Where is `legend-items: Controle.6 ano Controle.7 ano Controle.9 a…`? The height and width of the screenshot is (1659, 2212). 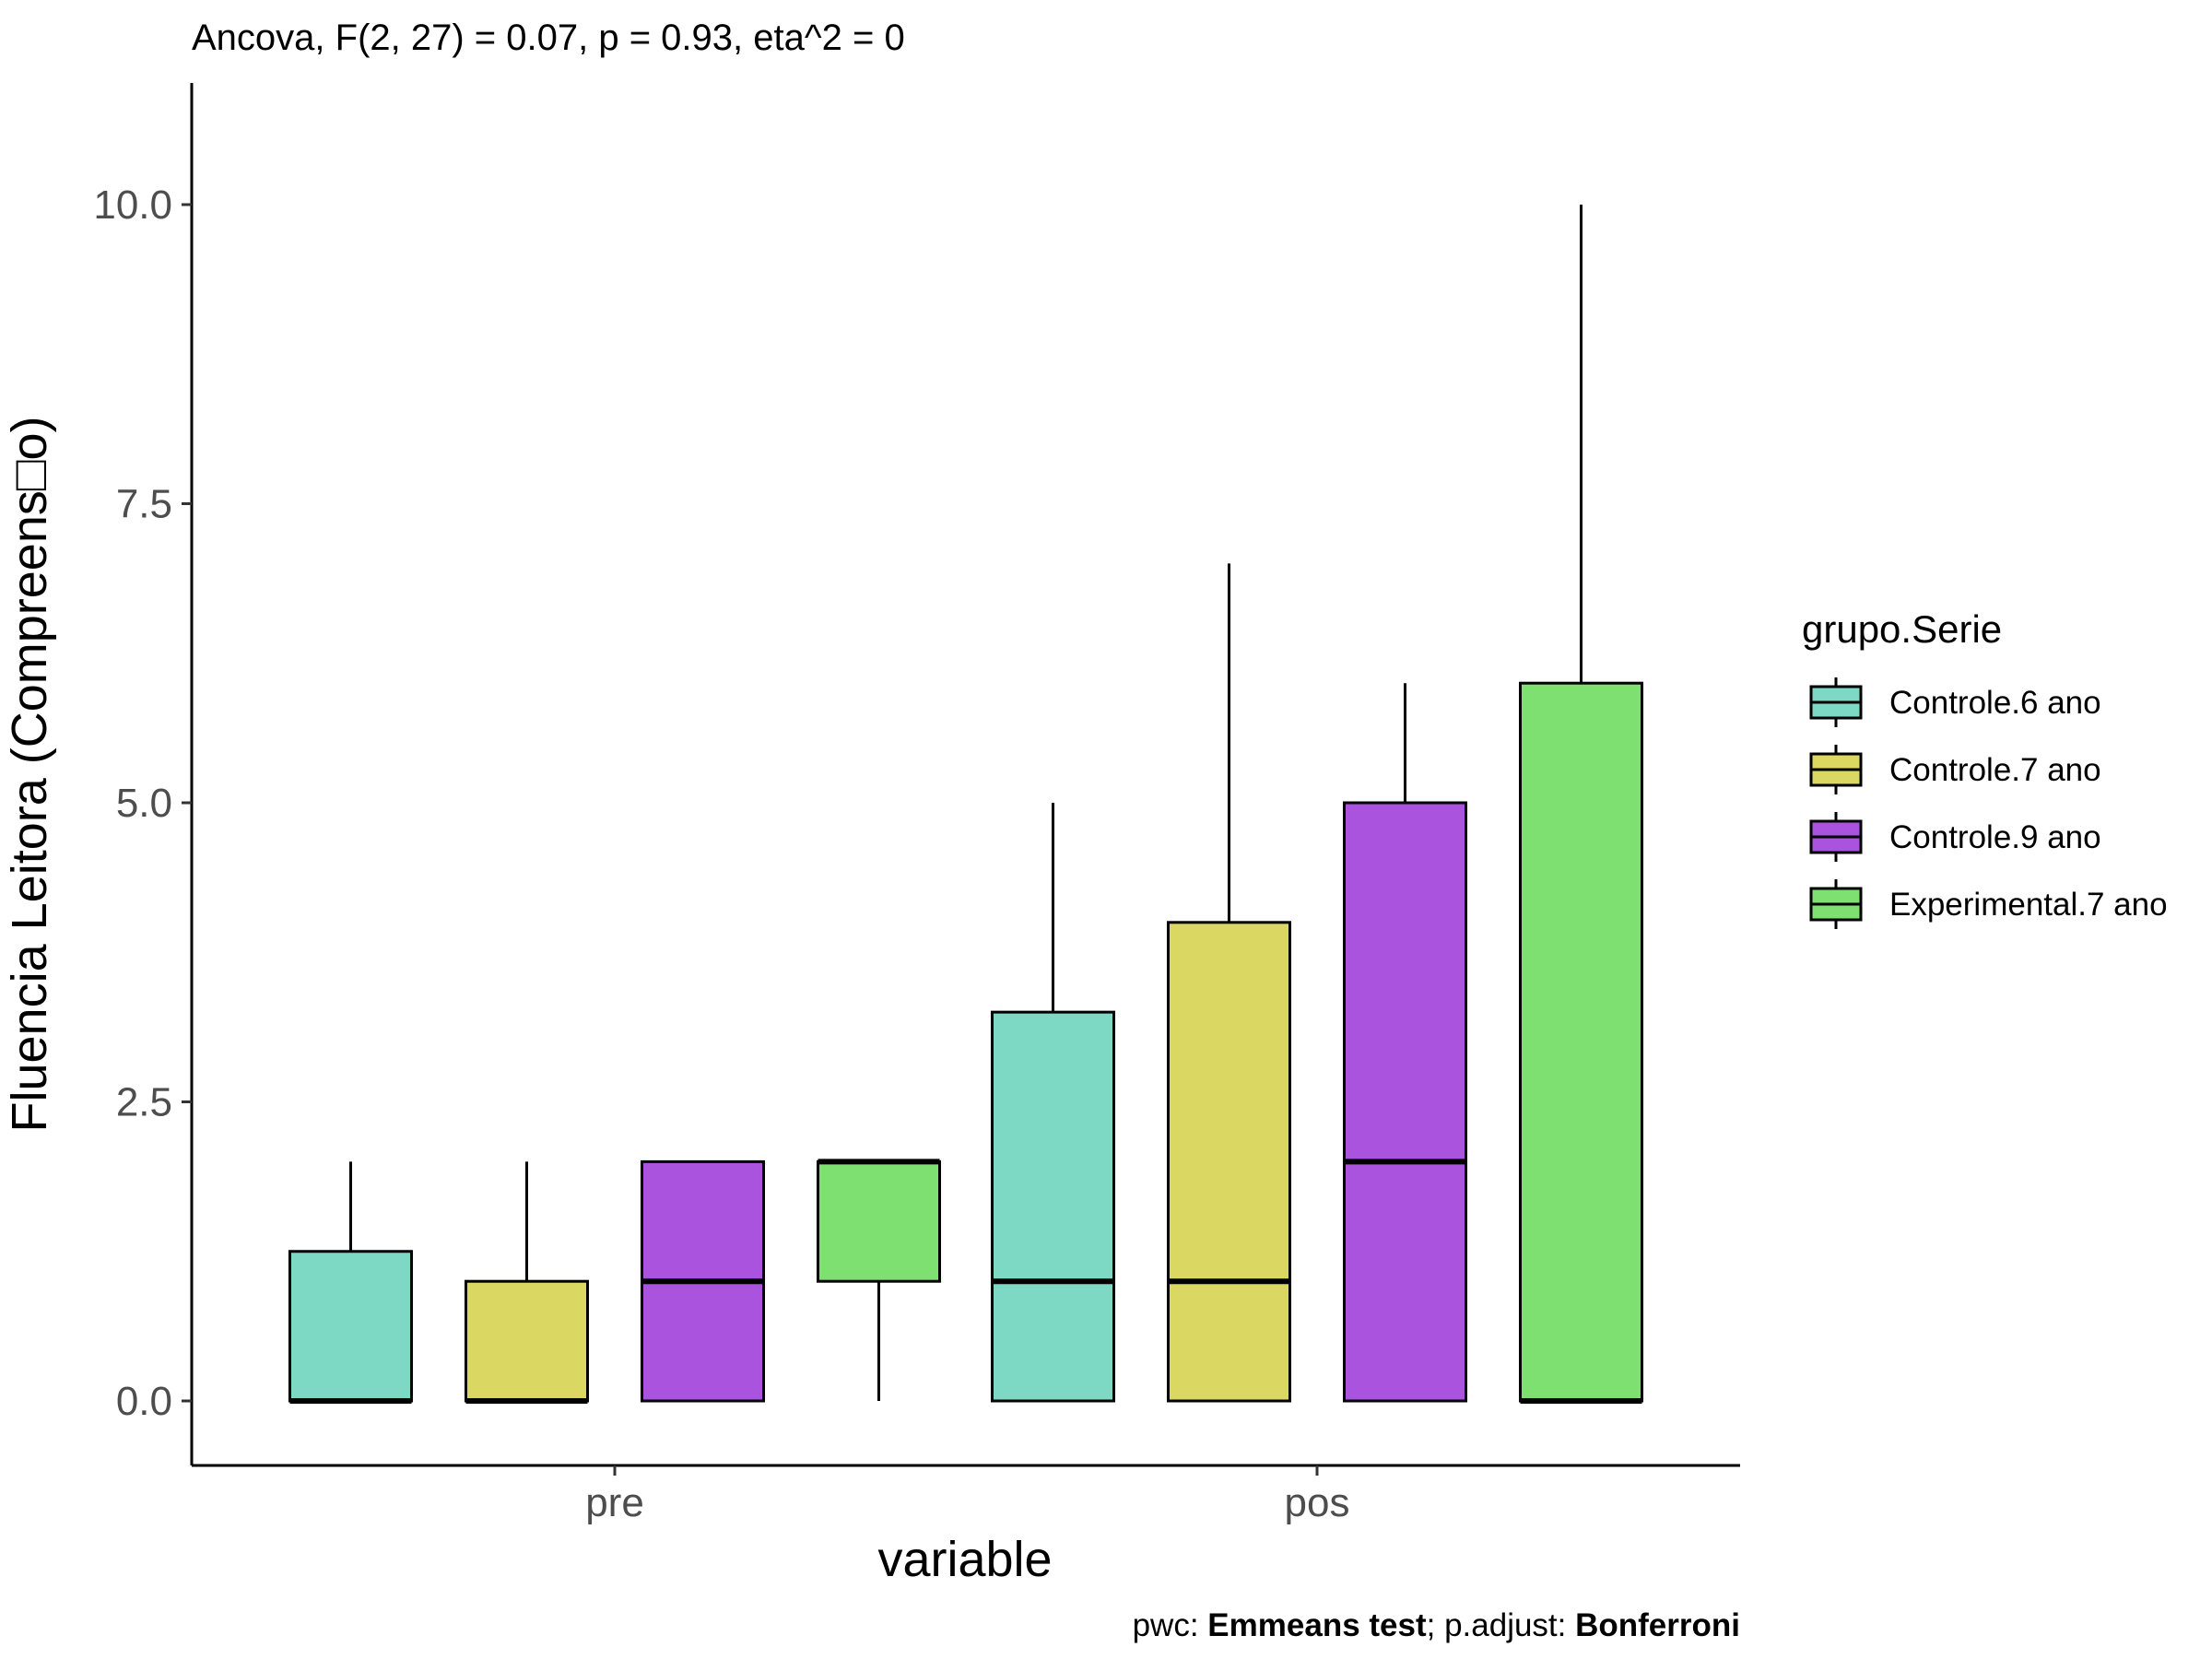 legend-items: Controle.6 ano Controle.7 ano Controle.9 a… is located at coordinates (1988, 803).